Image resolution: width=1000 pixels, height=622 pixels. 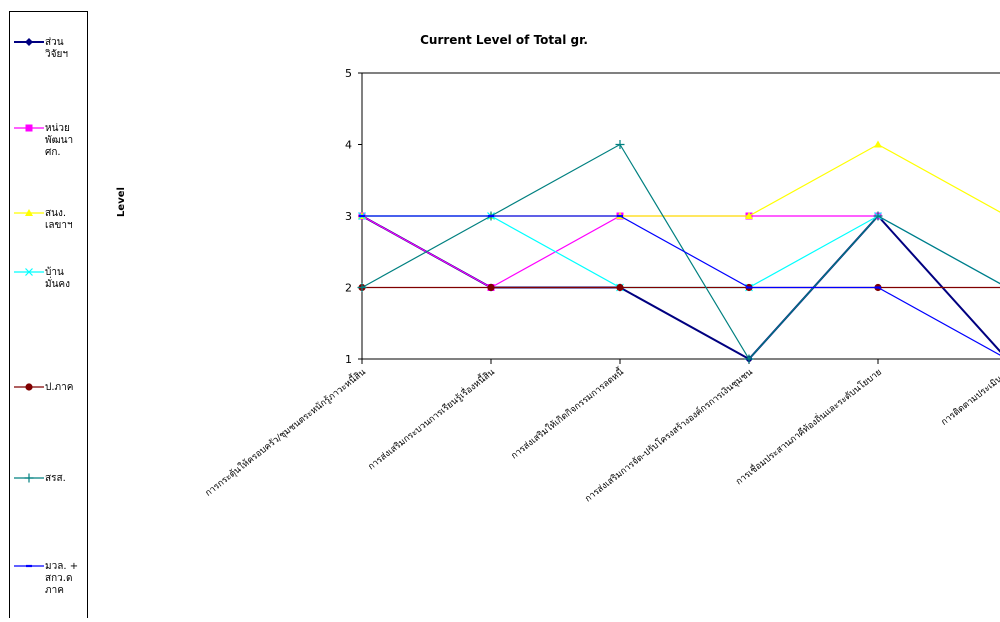 I want to click on y-tick-label: 3, so click(x=348, y=216).